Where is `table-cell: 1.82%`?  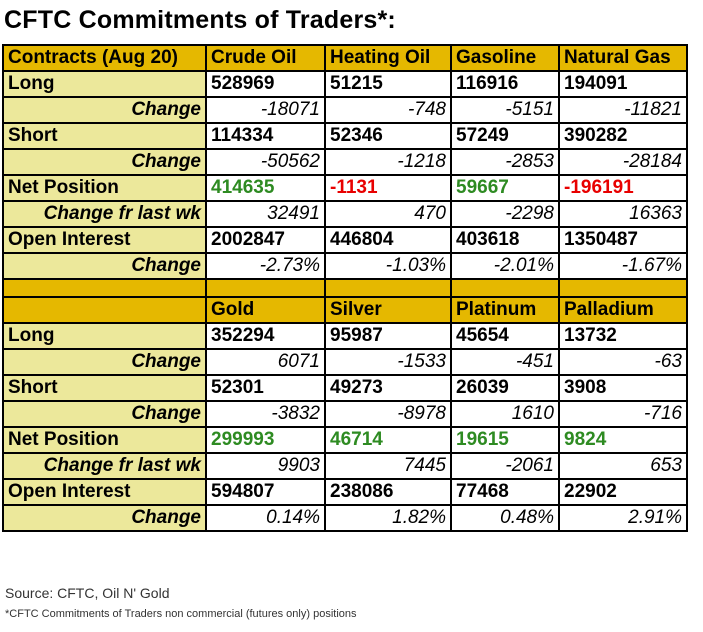
table-cell: 1.82% is located at coordinates (388, 518).